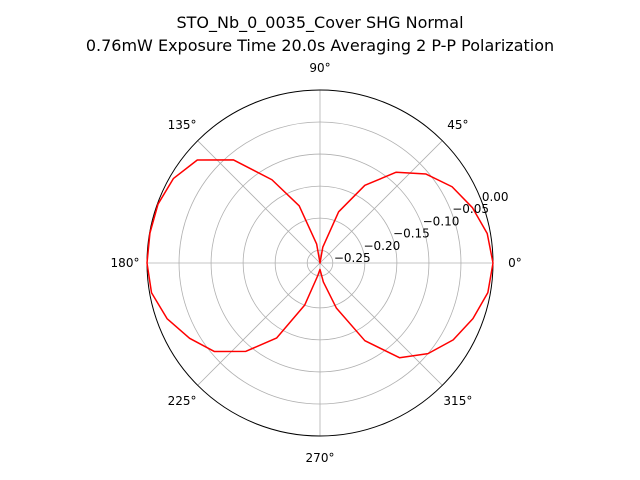  What do you see at coordinates (182, 125) in the screenshot?
I see `angle-tick-label: 135°` at bounding box center [182, 125].